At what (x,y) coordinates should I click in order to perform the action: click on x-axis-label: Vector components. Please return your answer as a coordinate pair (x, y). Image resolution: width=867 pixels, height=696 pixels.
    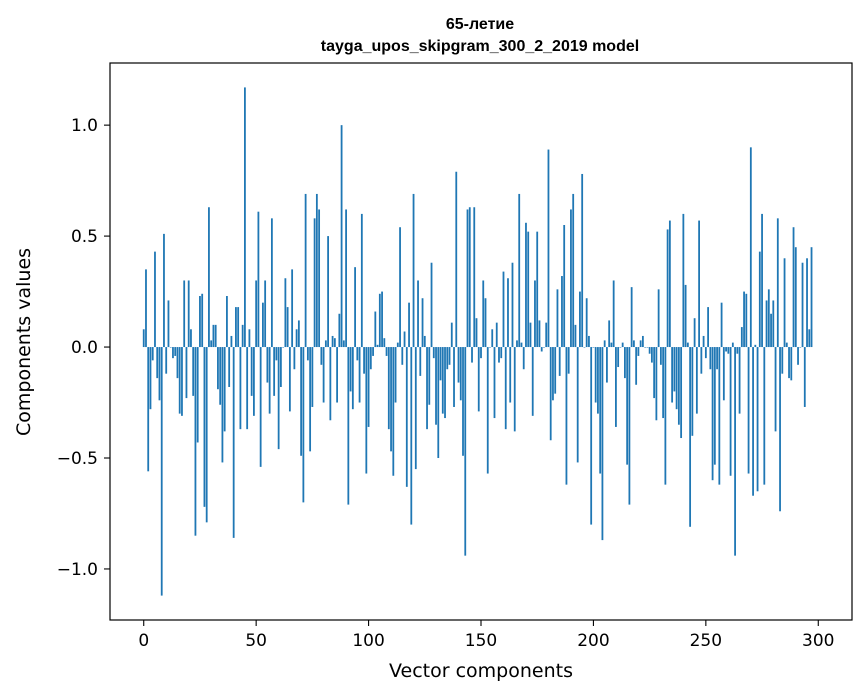
    Looking at the image, I should click on (481, 671).